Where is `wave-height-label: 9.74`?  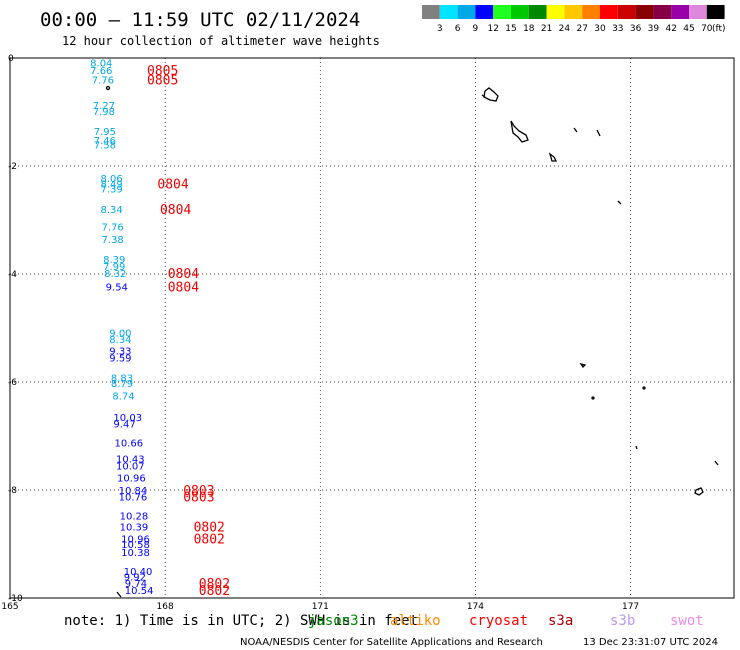
wave-height-label: 9.74 is located at coordinates (136, 584).